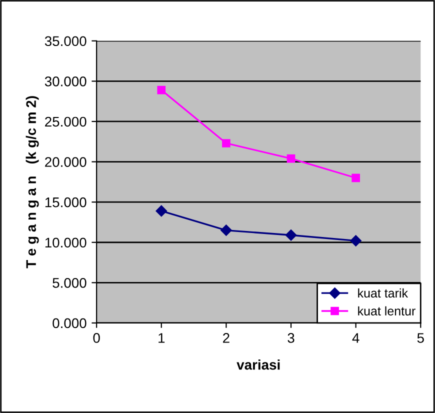 Image resolution: width=435 pixels, height=413 pixels. I want to click on y-tick-label: 30.000, so click(65, 81).